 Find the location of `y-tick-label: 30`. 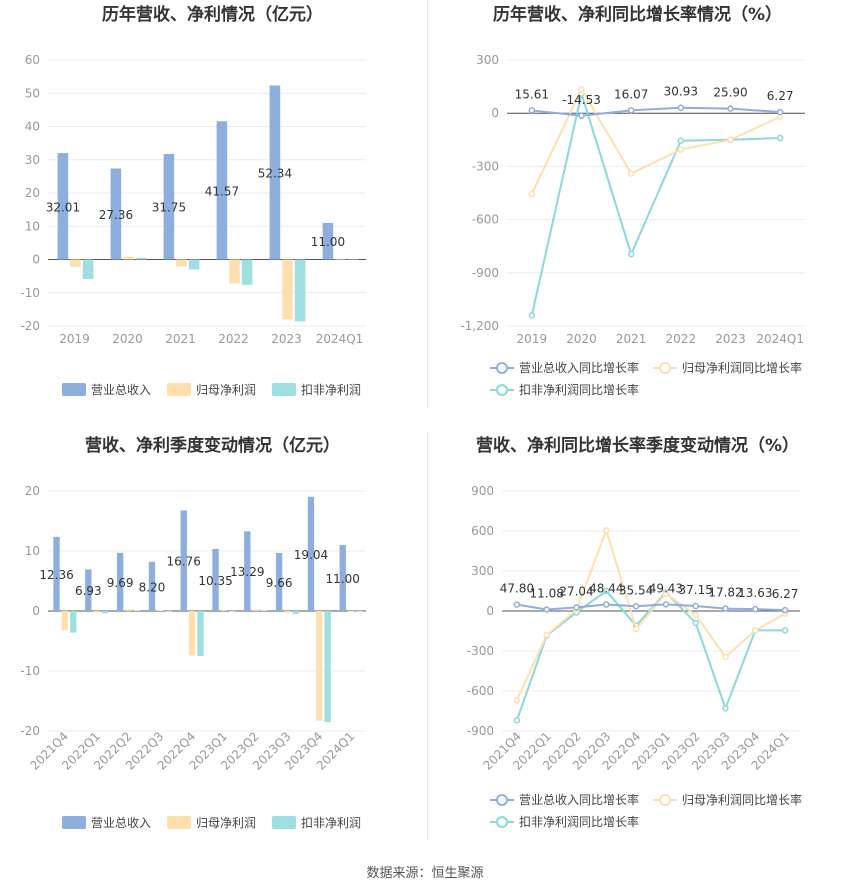

y-tick-label: 30 is located at coordinates (32, 160).